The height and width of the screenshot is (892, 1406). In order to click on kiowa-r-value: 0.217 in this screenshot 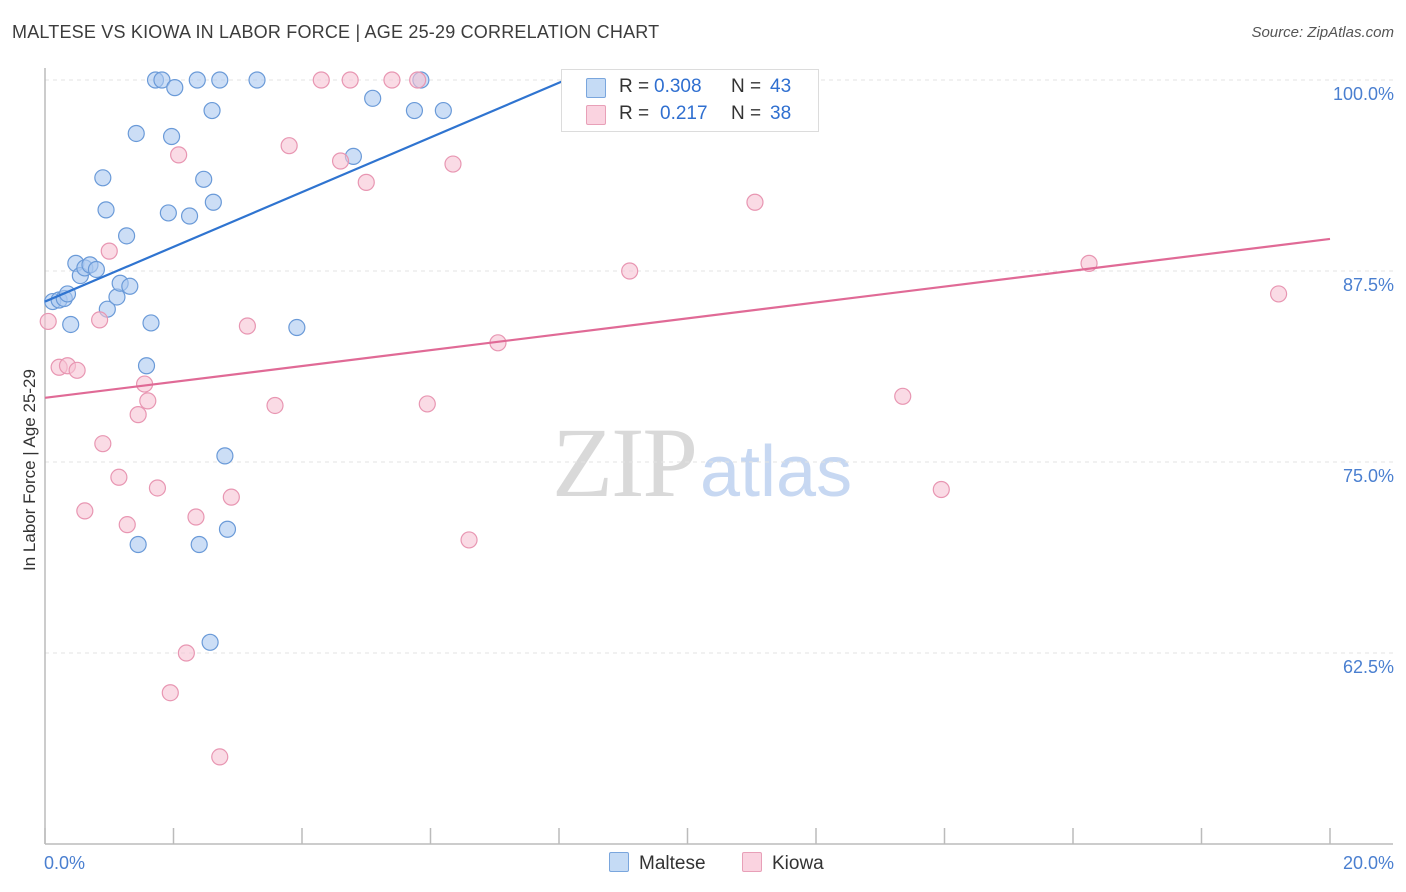, I will do `click(684, 113)`.